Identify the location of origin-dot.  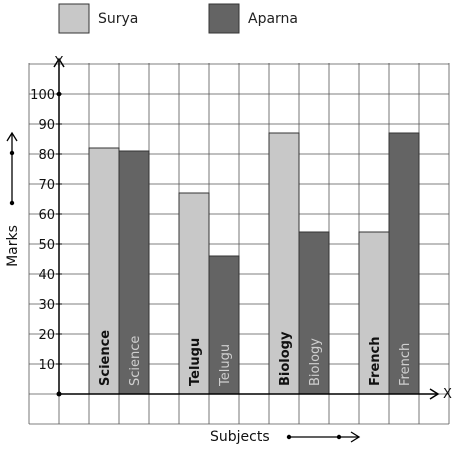
(59, 394).